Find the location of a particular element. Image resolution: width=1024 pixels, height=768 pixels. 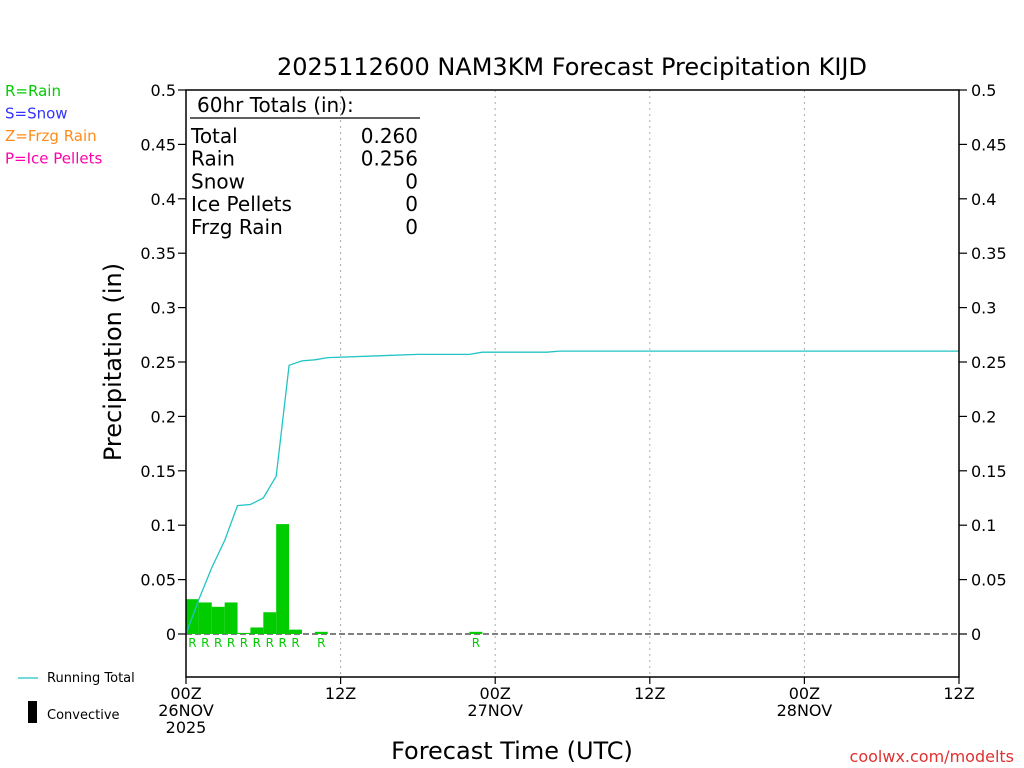

y-tick-label-right: 0.2 is located at coordinates (983, 416).